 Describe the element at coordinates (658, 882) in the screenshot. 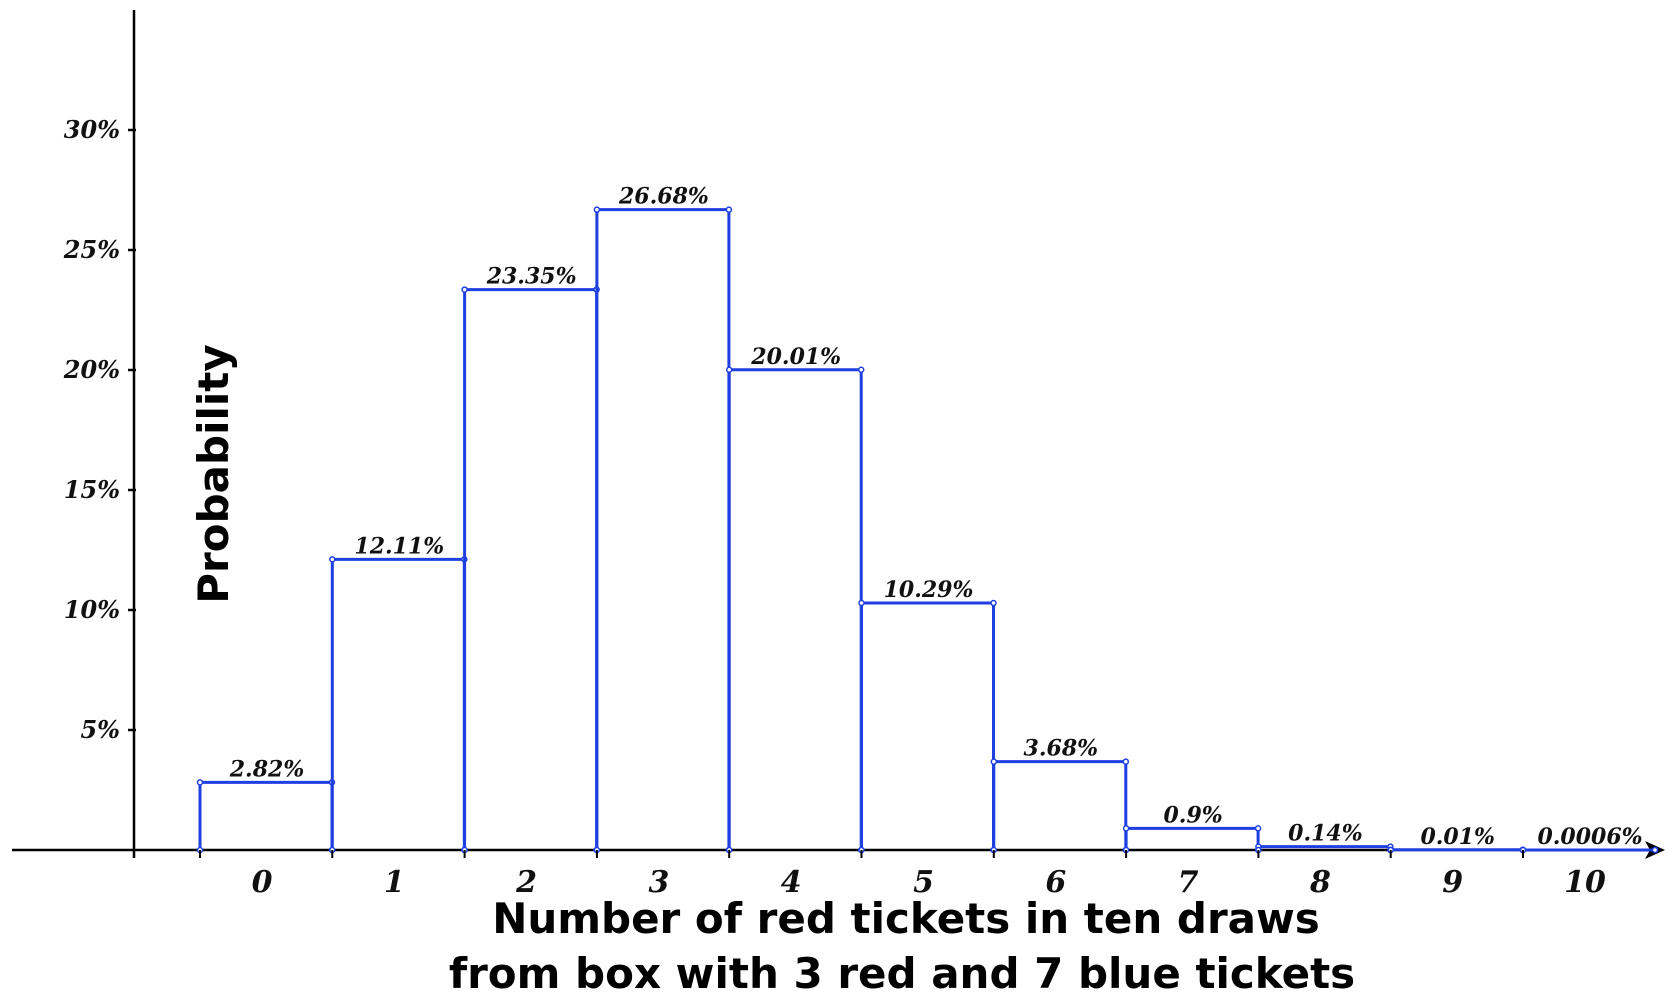

I see `x-tick-label-3: 3` at that location.